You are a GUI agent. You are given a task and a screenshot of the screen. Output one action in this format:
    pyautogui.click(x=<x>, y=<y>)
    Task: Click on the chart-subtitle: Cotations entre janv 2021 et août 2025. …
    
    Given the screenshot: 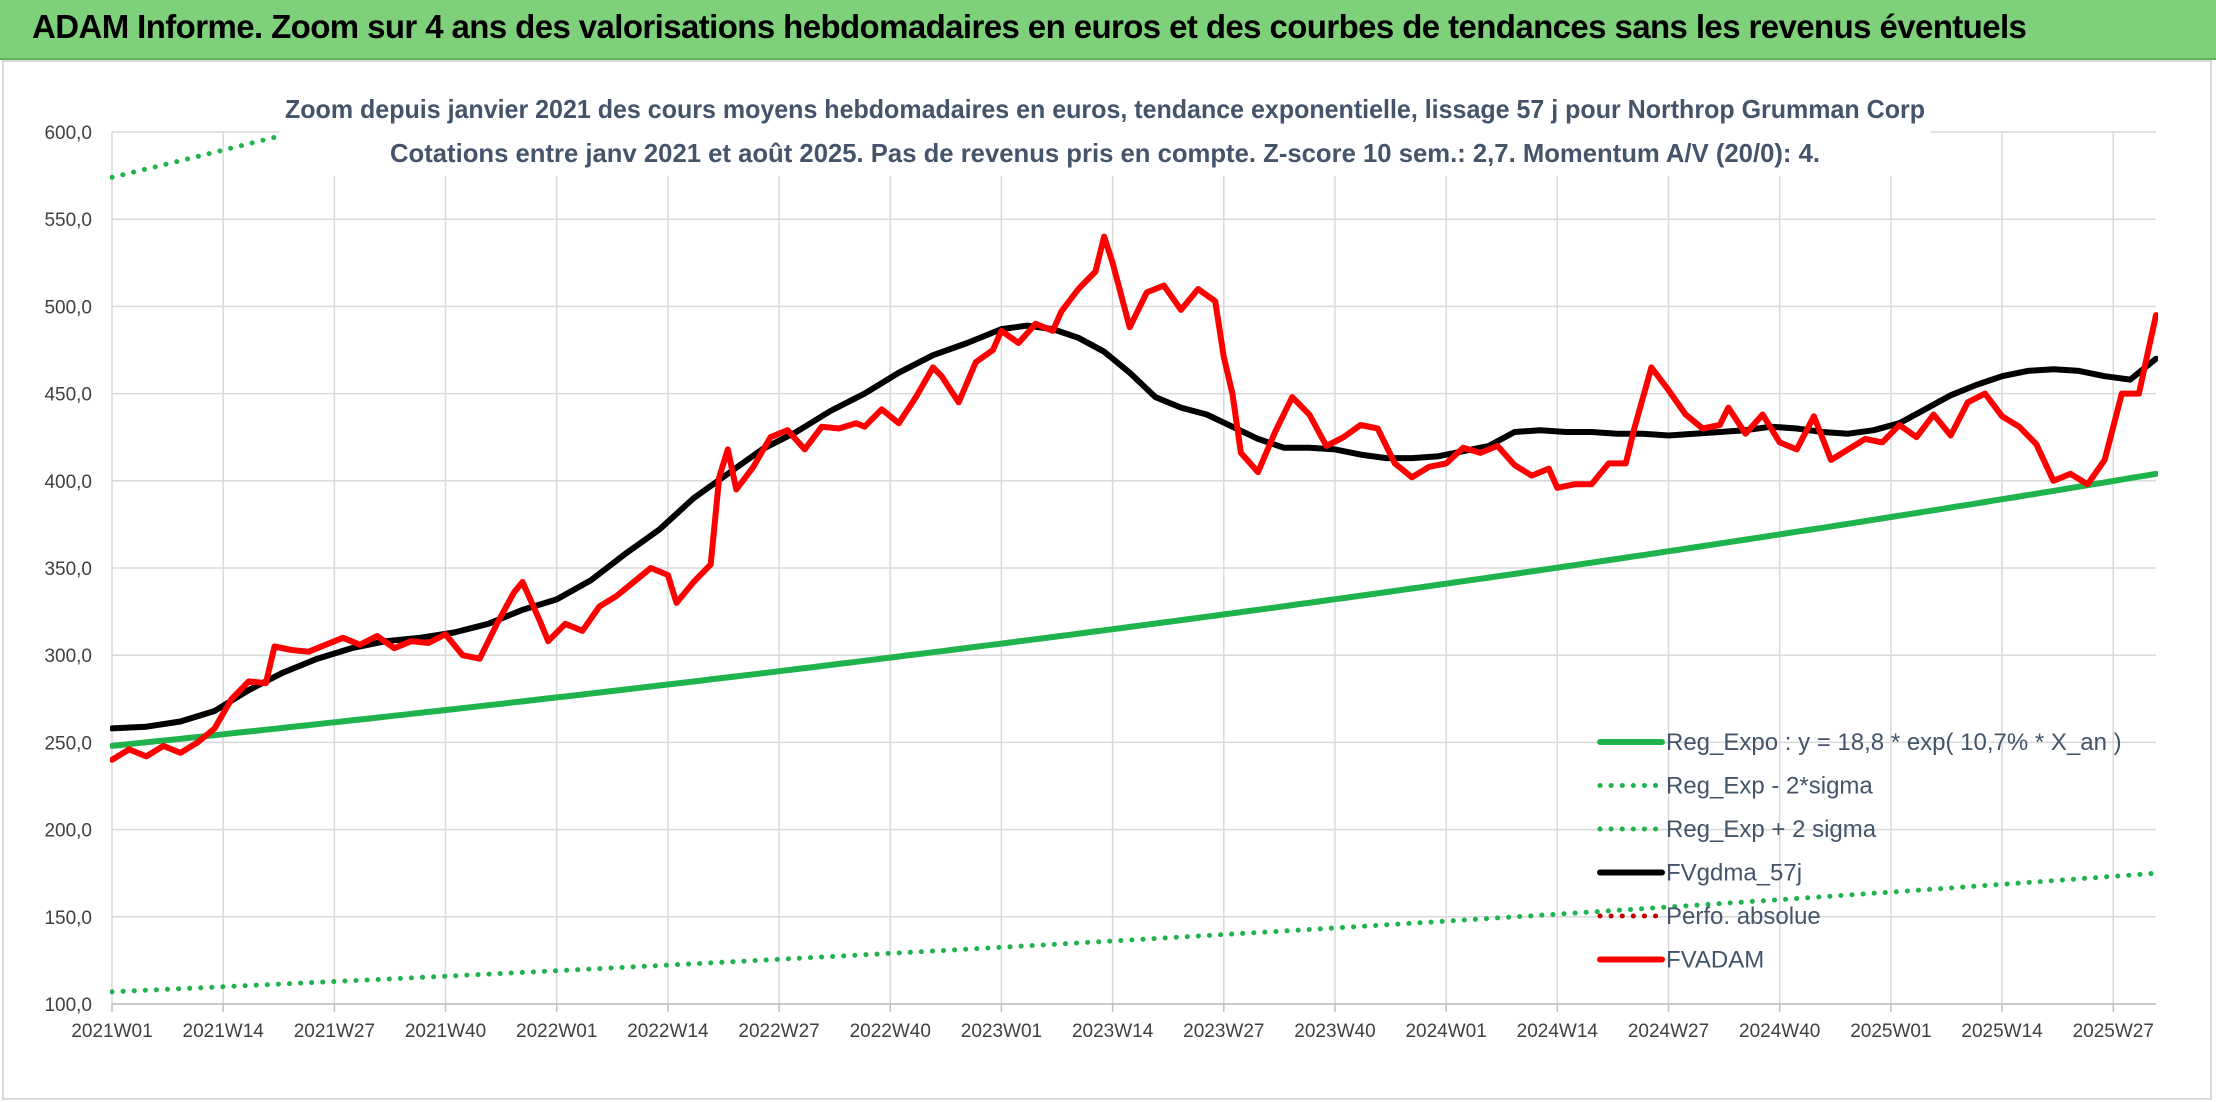 What is the action you would take?
    pyautogui.click(x=1105, y=153)
    